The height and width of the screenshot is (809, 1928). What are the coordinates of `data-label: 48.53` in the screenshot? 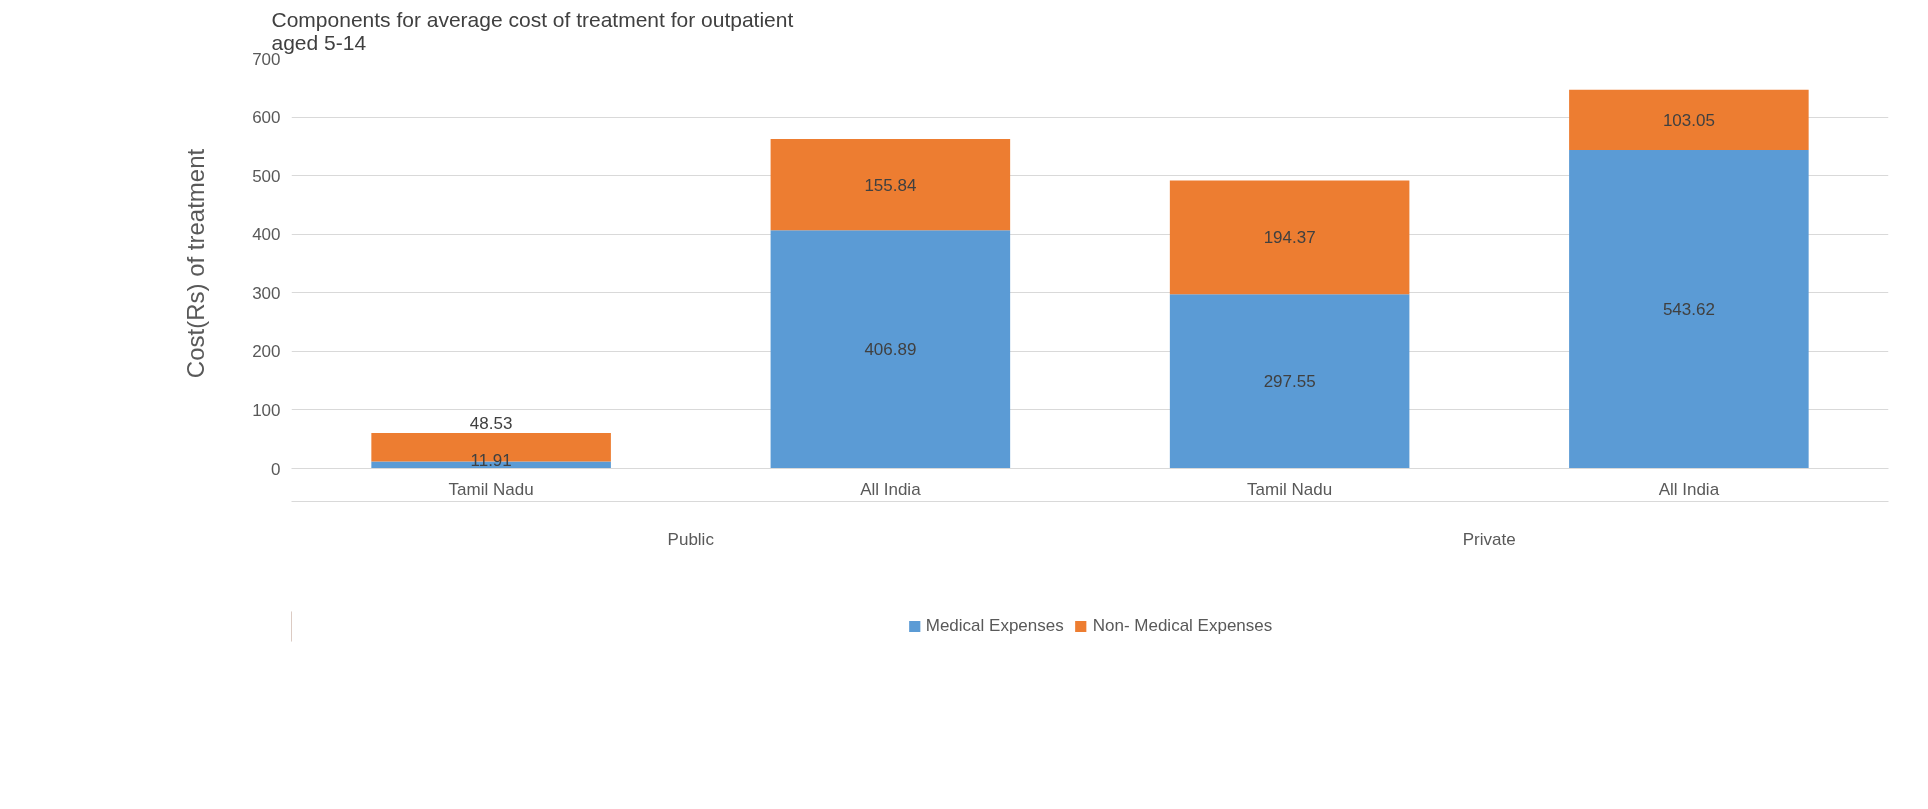 It's located at (491, 424).